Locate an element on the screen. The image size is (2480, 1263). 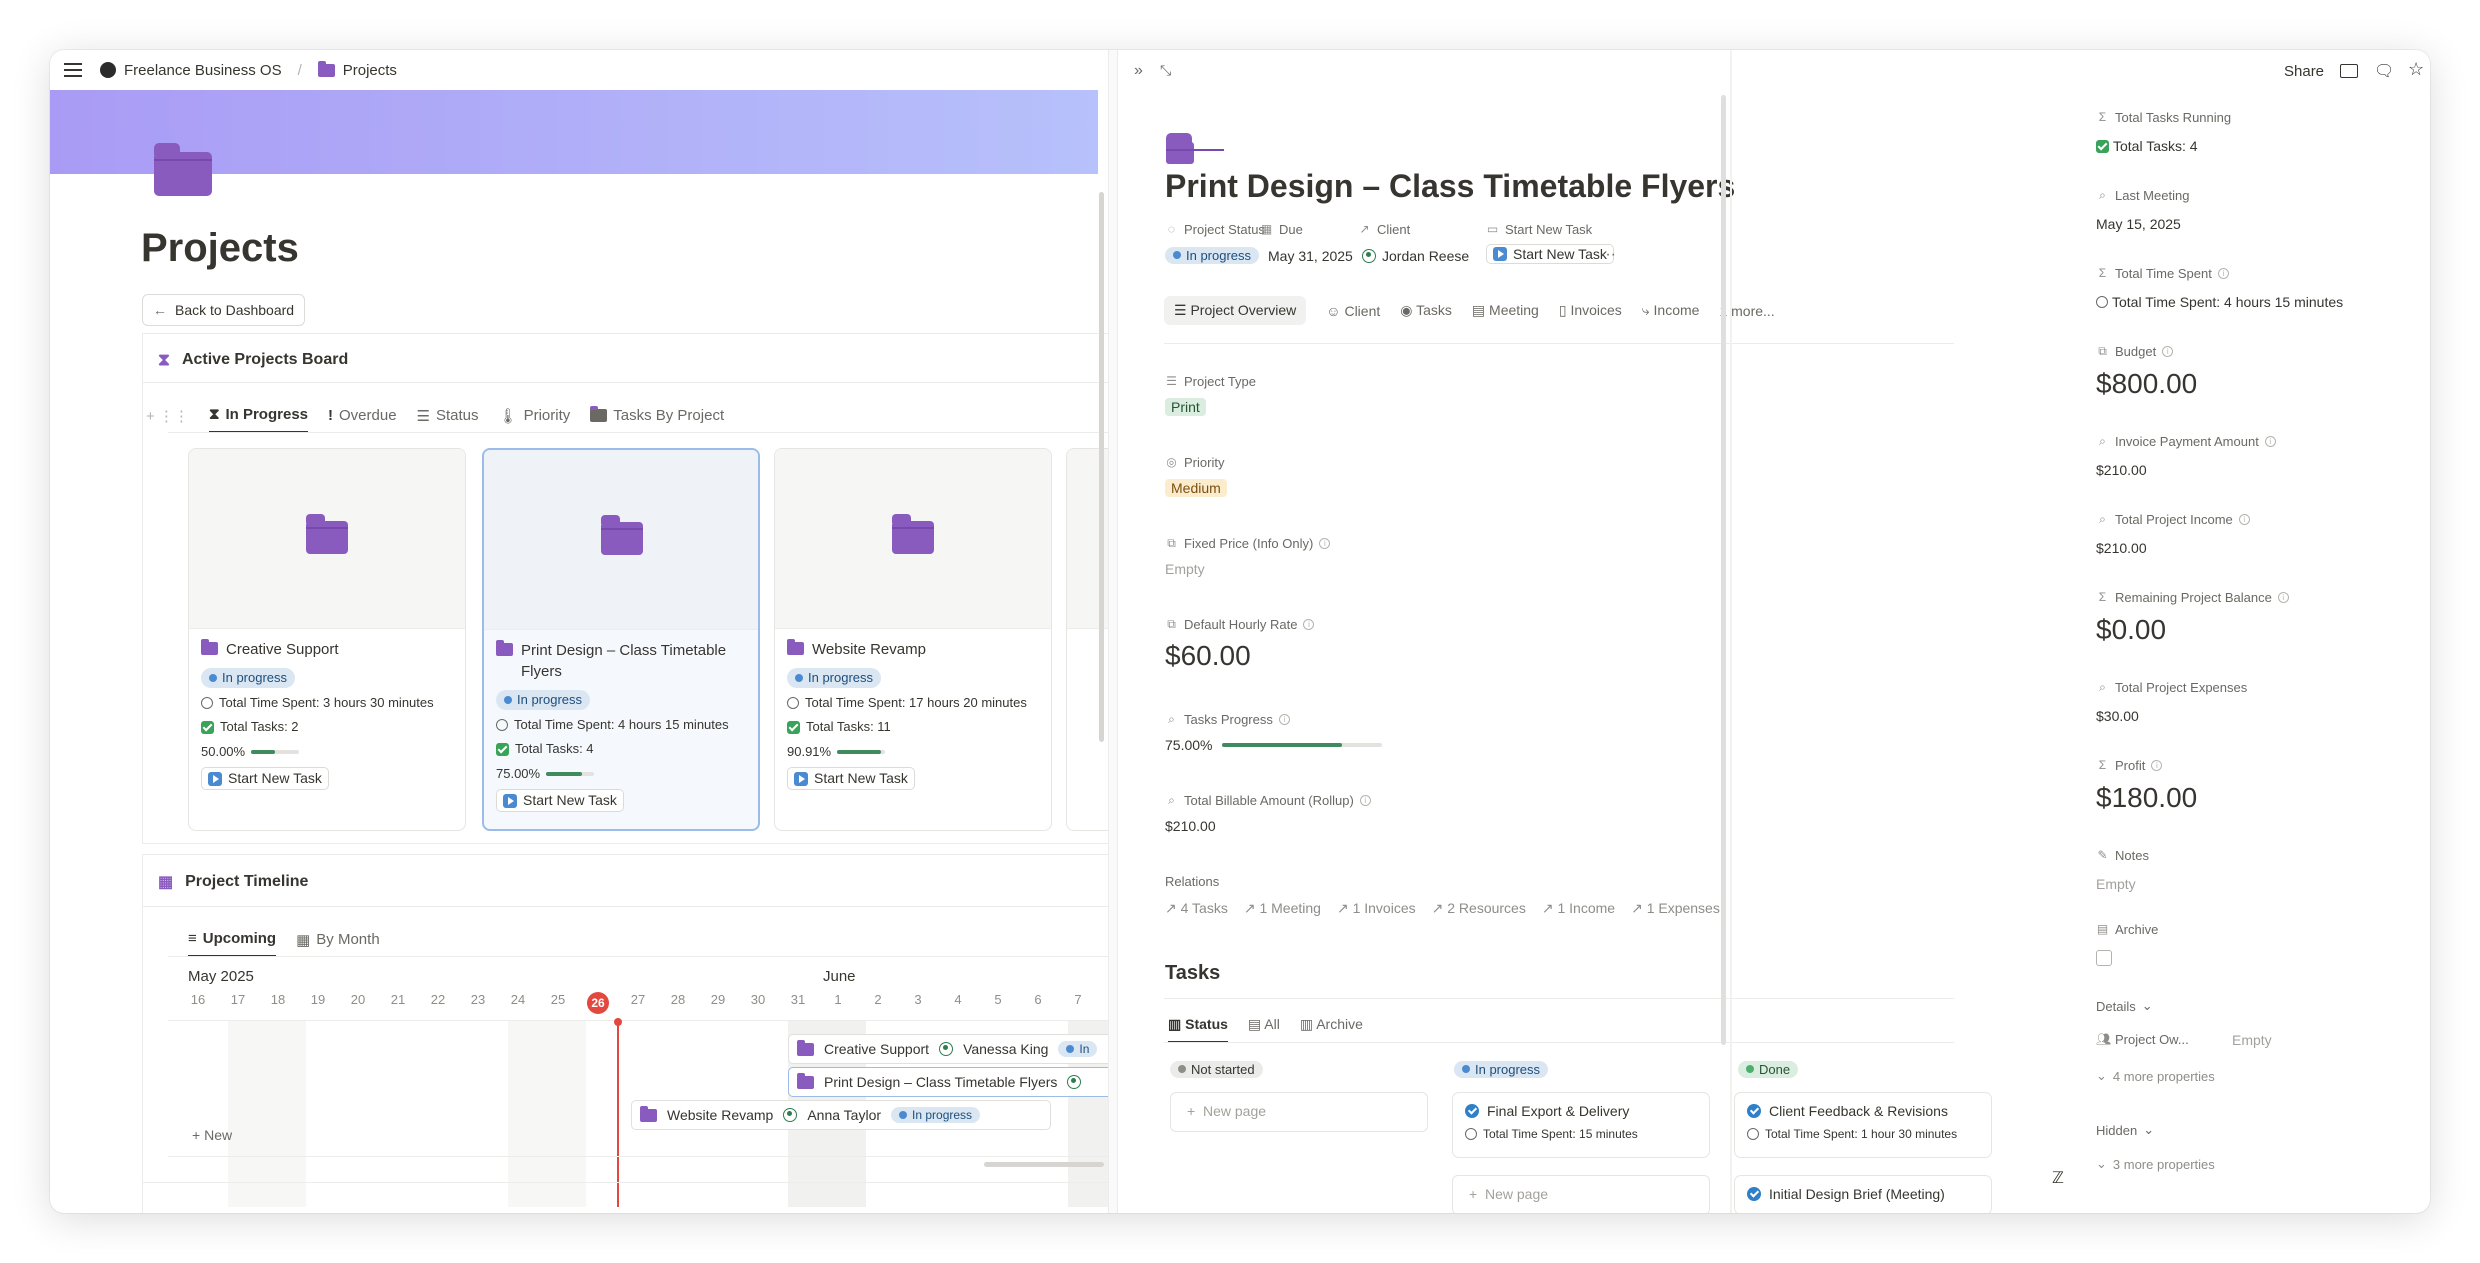
board-title-text: Active Projects Board is located at coordinates (265, 359).